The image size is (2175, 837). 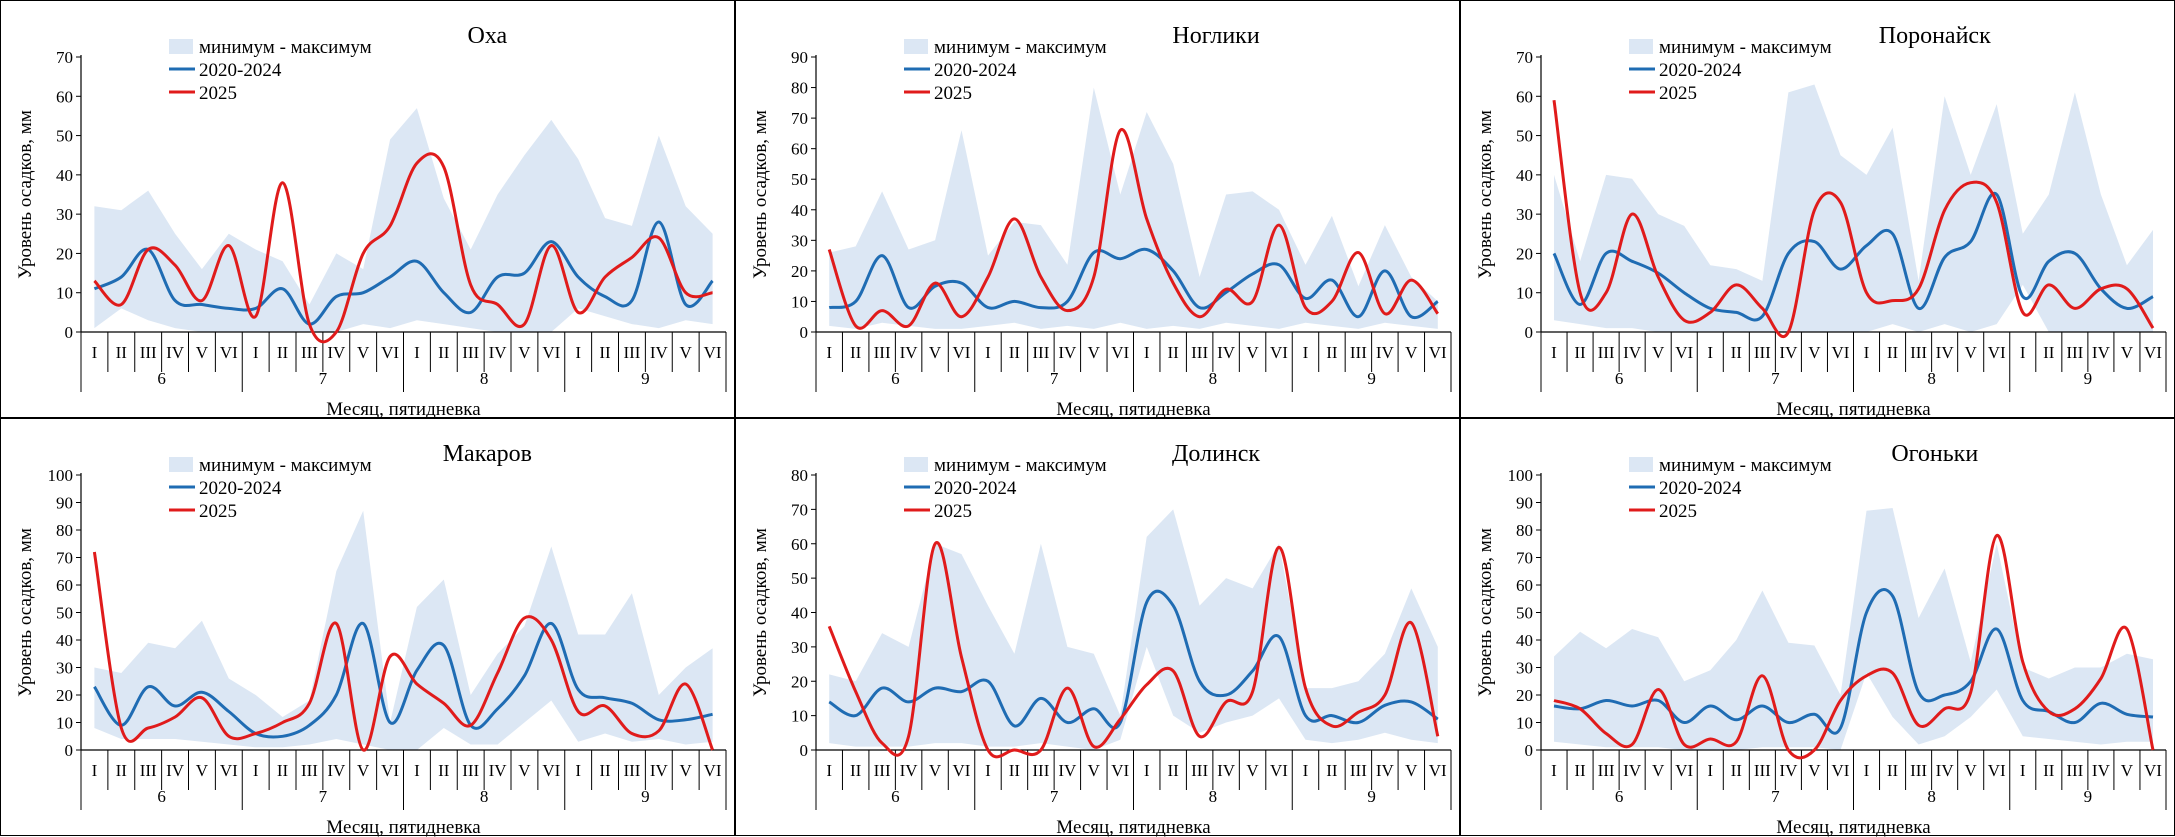 I want to click on series-line-hist, so click(x=403, y=273).